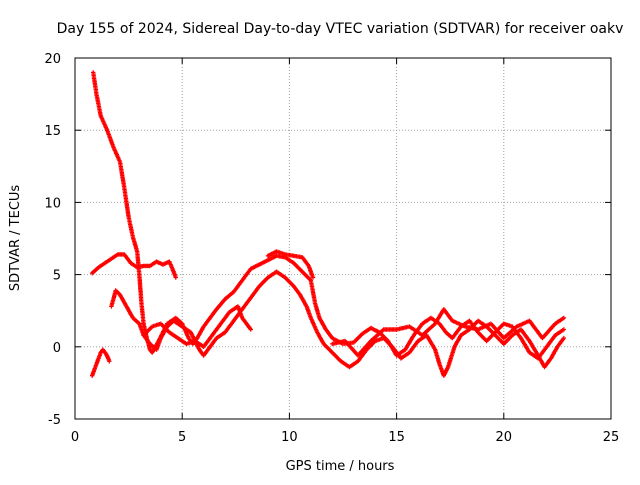  What do you see at coordinates (52, 59) in the screenshot?
I see `y-tick-label: 20` at bounding box center [52, 59].